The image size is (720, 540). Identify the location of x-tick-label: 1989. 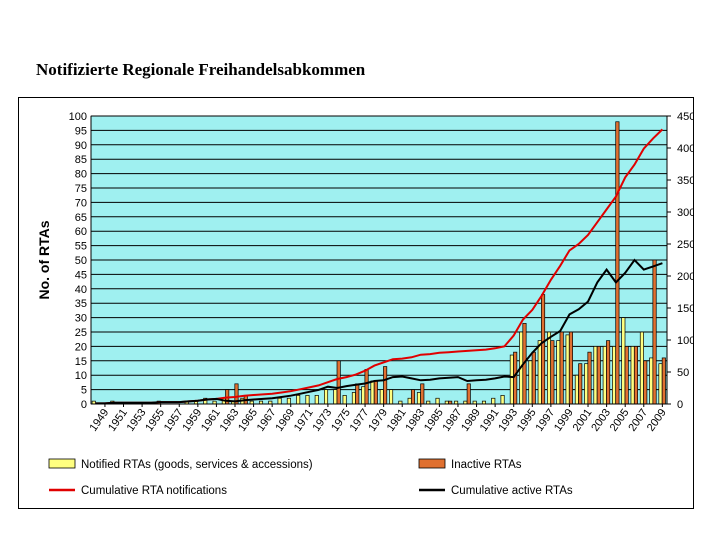
(471, 420).